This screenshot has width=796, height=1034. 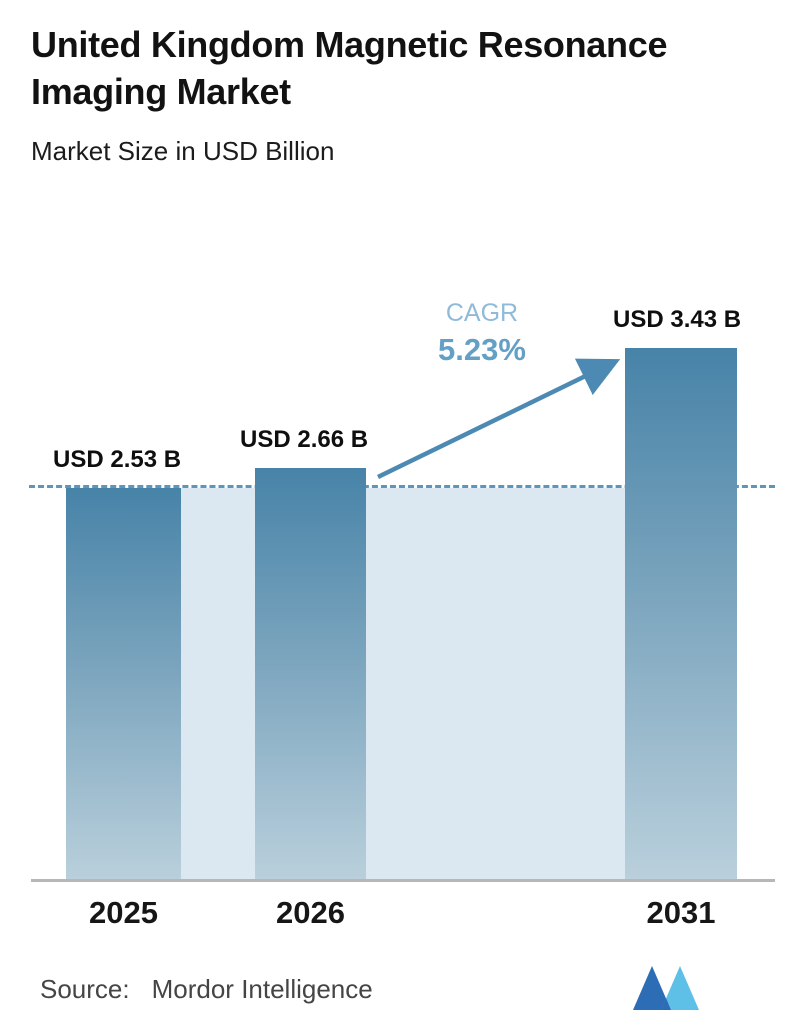 I want to click on chart-subtitle: Market Size in USD Billion, so click(x=183, y=151).